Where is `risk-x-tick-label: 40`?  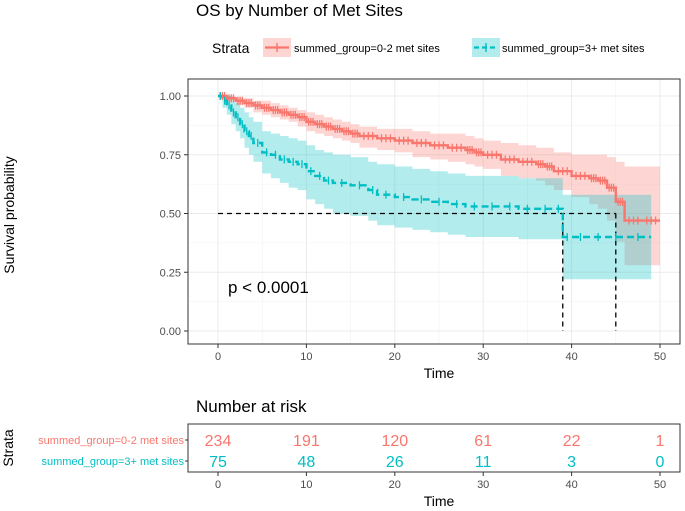
risk-x-tick-label: 40 is located at coordinates (571, 485).